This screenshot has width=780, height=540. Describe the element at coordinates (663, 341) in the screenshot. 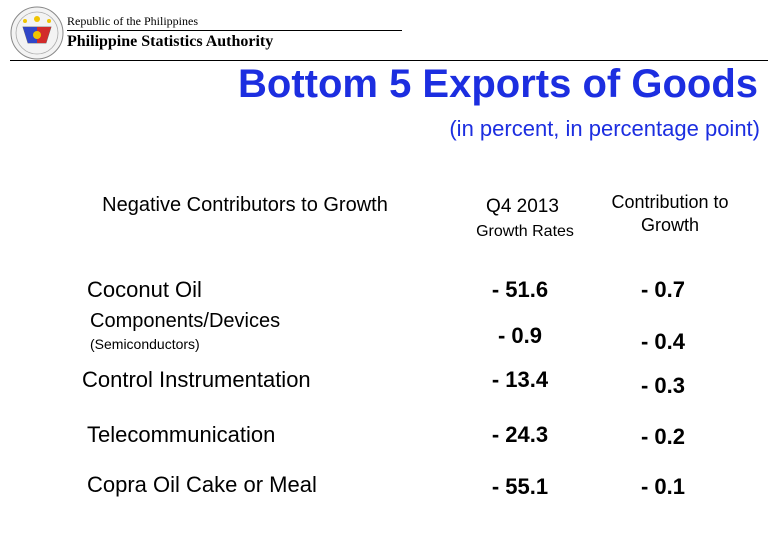

I see `row-contribution-components: - 0.4` at that location.